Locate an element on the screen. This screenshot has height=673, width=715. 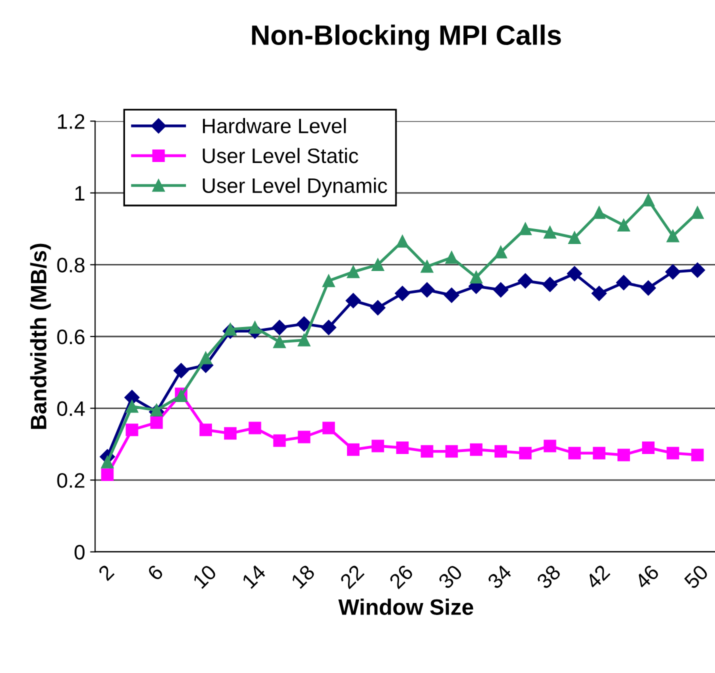
legend-label: Hardware Level is located at coordinates (274, 126).